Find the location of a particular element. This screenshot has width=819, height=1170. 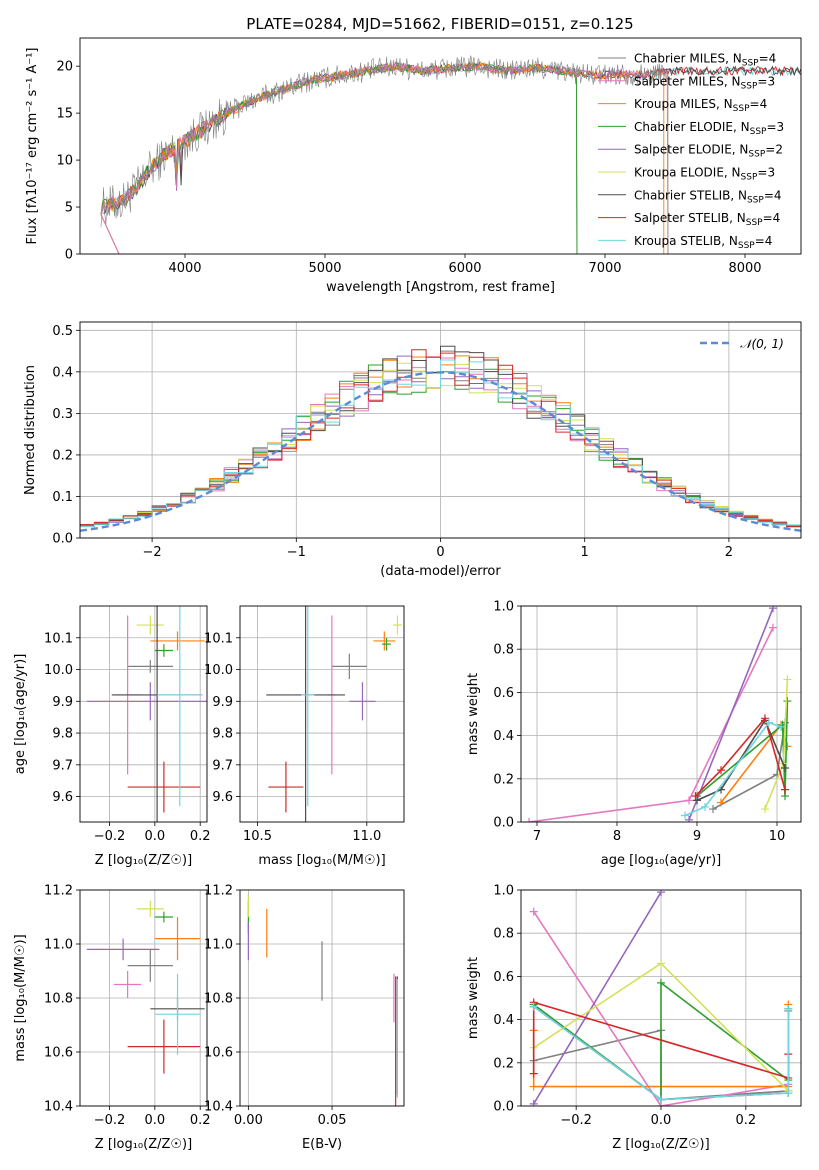

x-axis-label: mass [log₁₀(M/M☉)] is located at coordinates (321, 860).